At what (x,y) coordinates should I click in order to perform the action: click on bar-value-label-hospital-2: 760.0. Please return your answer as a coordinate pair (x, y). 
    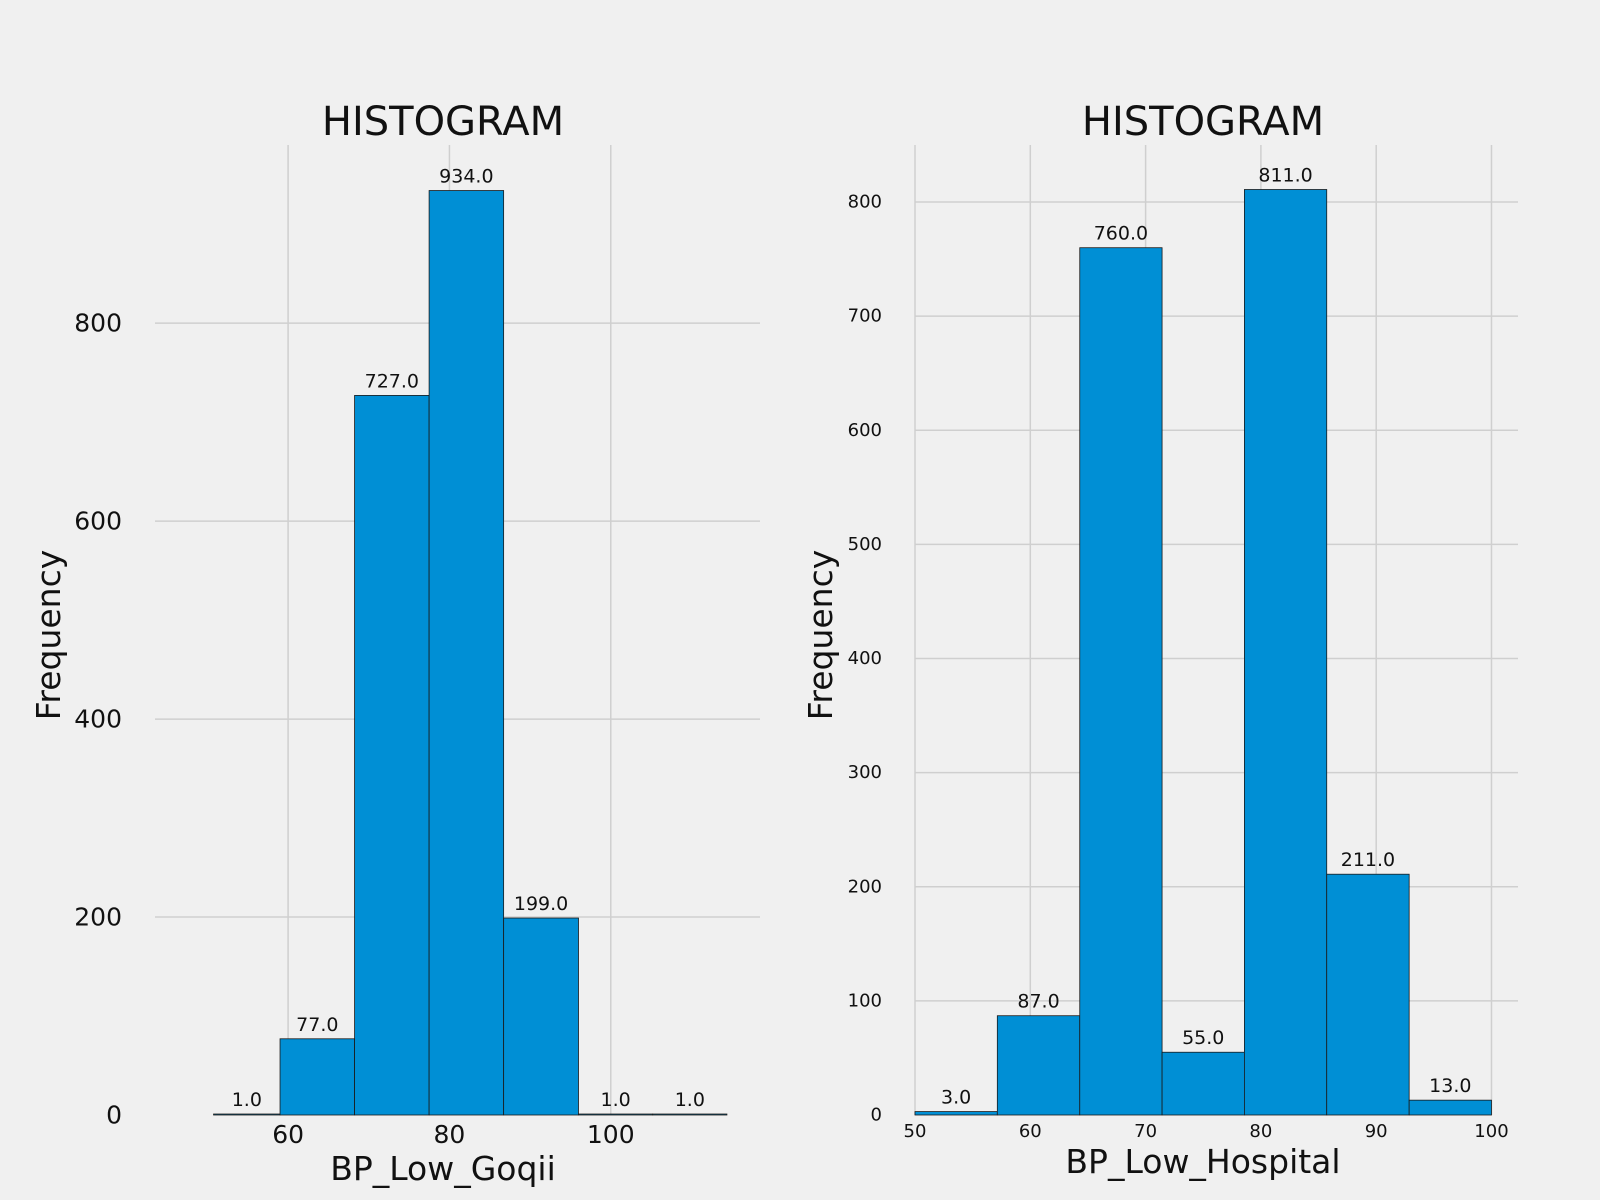
    Looking at the image, I should click on (1121, 234).